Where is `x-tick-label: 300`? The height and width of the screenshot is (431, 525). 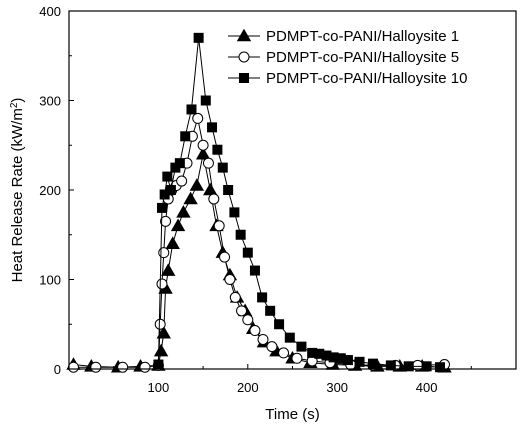 x-tick-label: 300 is located at coordinates (337, 387).